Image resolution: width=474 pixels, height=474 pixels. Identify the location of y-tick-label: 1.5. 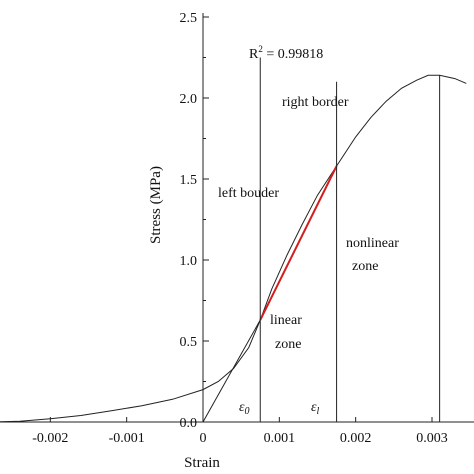
(189, 180).